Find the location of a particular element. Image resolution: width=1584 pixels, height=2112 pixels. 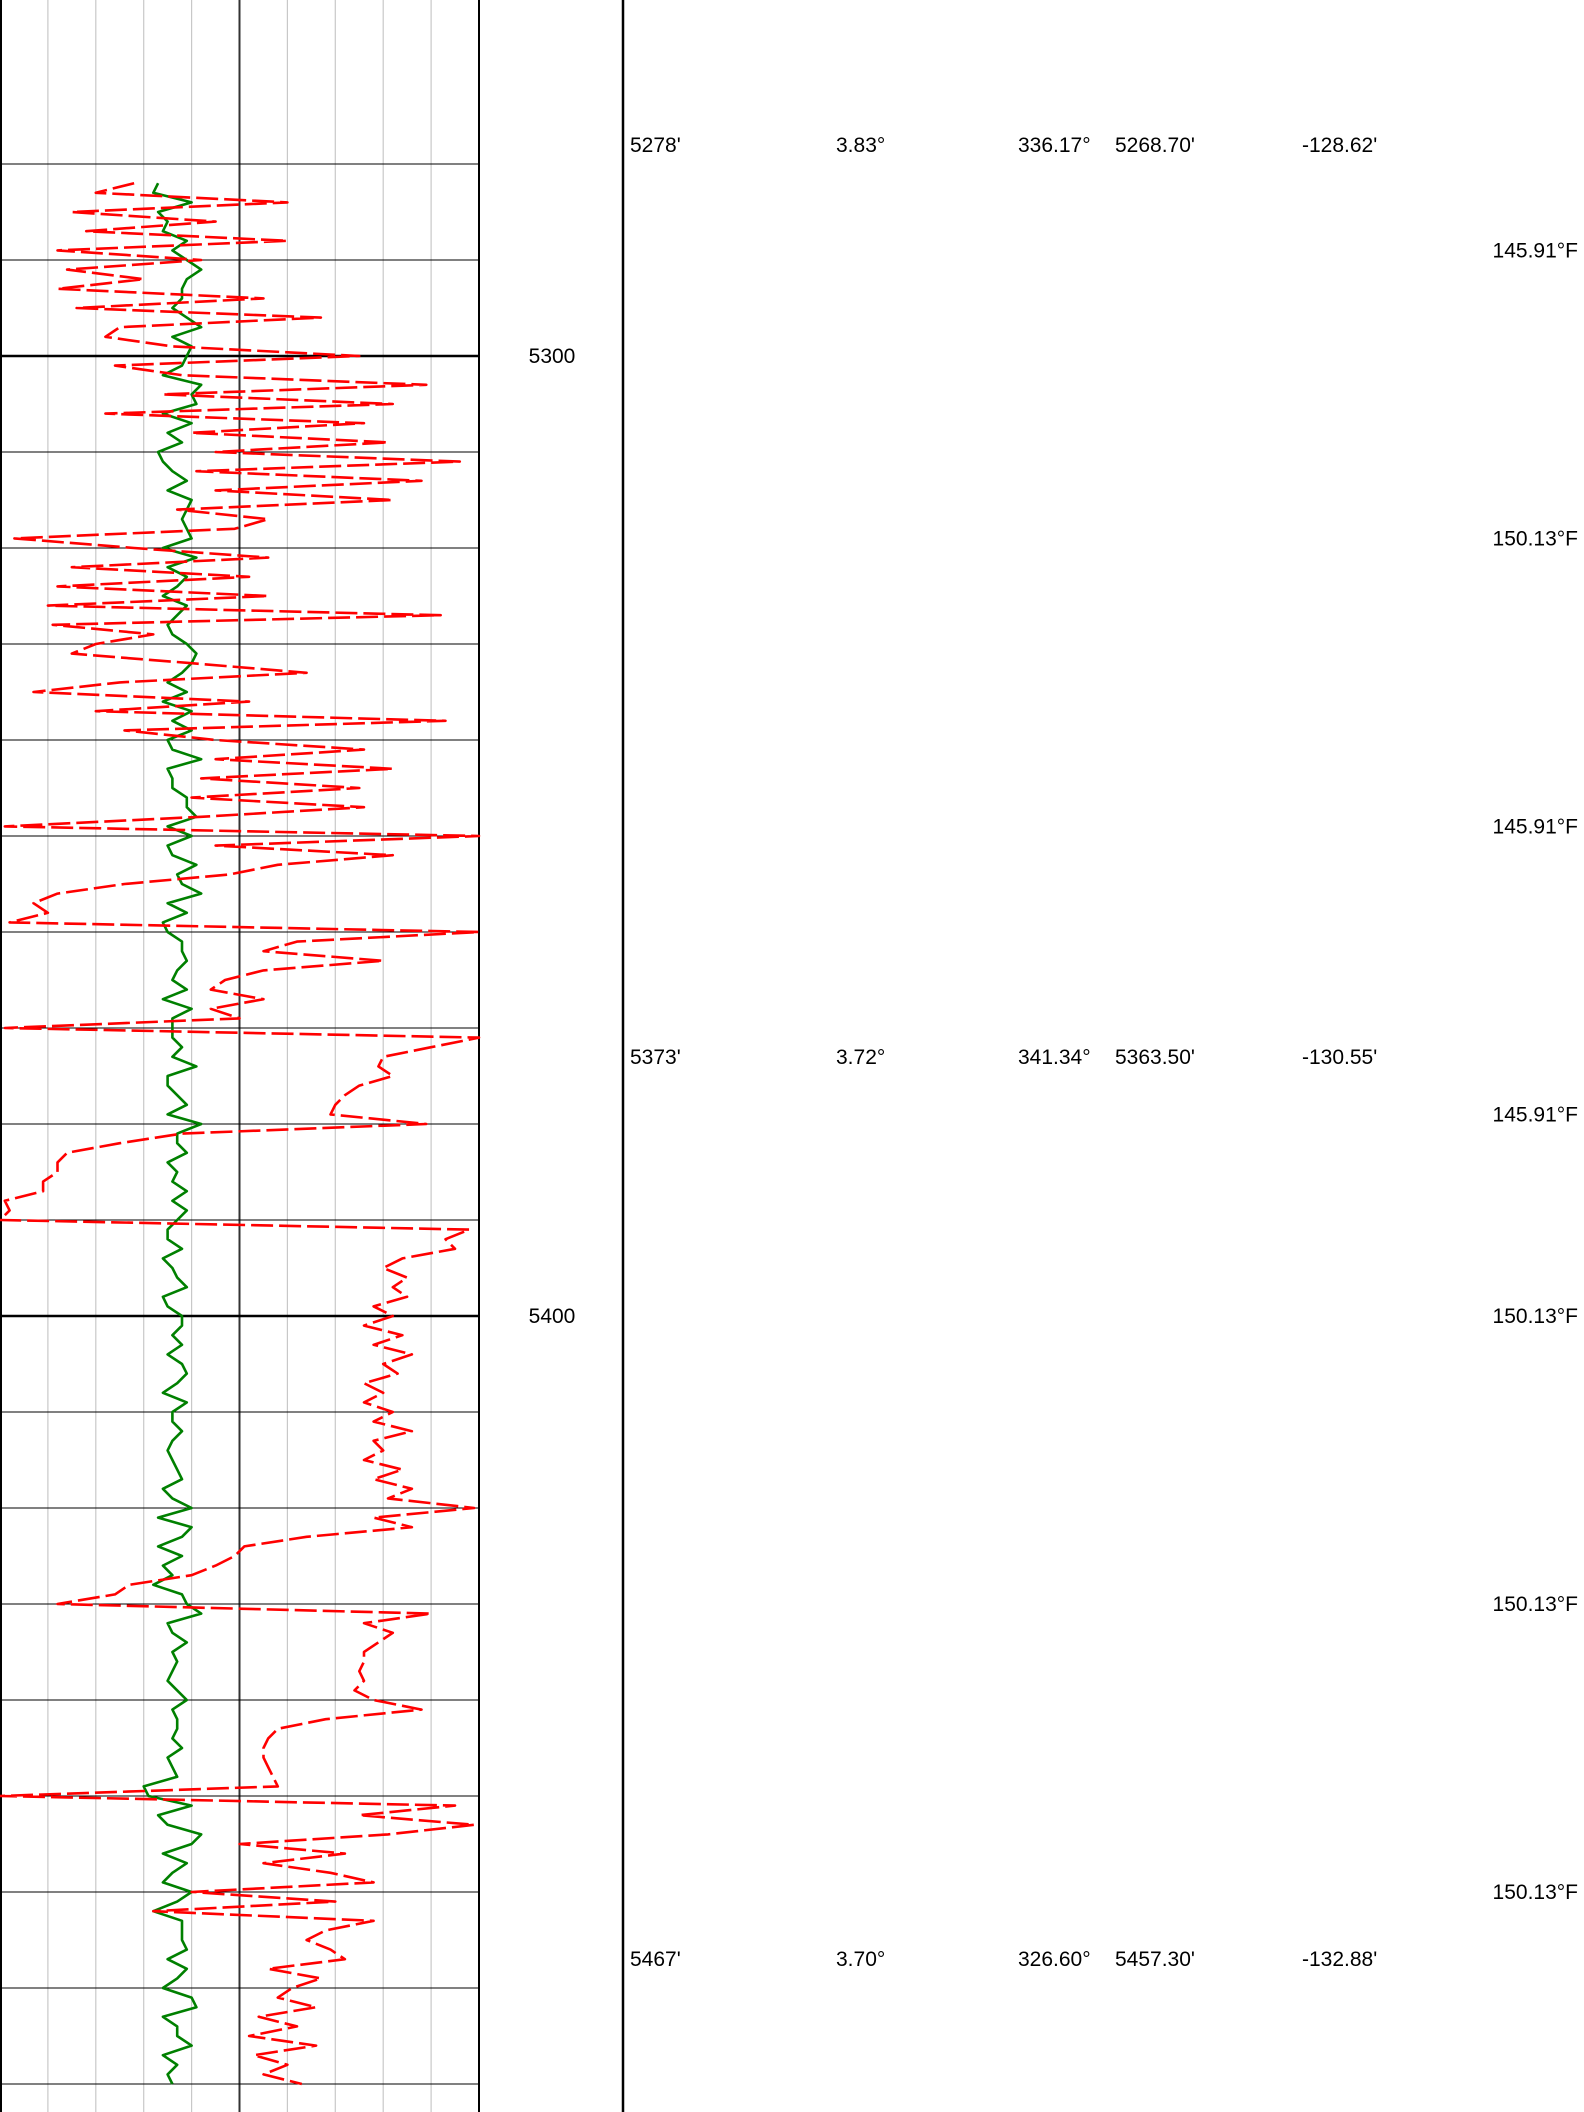

survey-tvd-value: 5457.30' is located at coordinates (1155, 1959).